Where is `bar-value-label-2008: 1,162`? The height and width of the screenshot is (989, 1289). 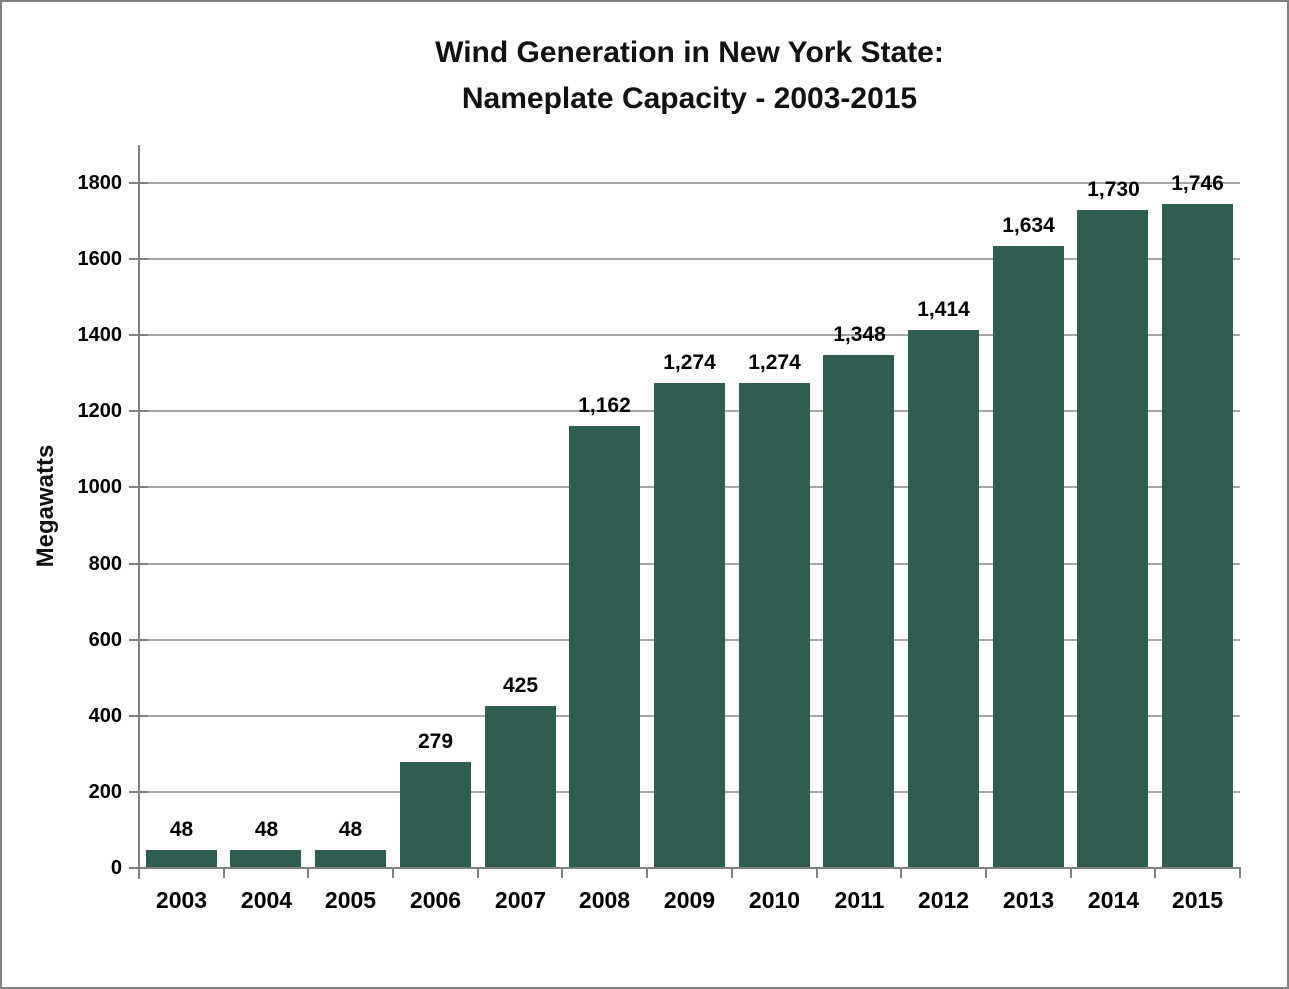 bar-value-label-2008: 1,162 is located at coordinates (604, 405).